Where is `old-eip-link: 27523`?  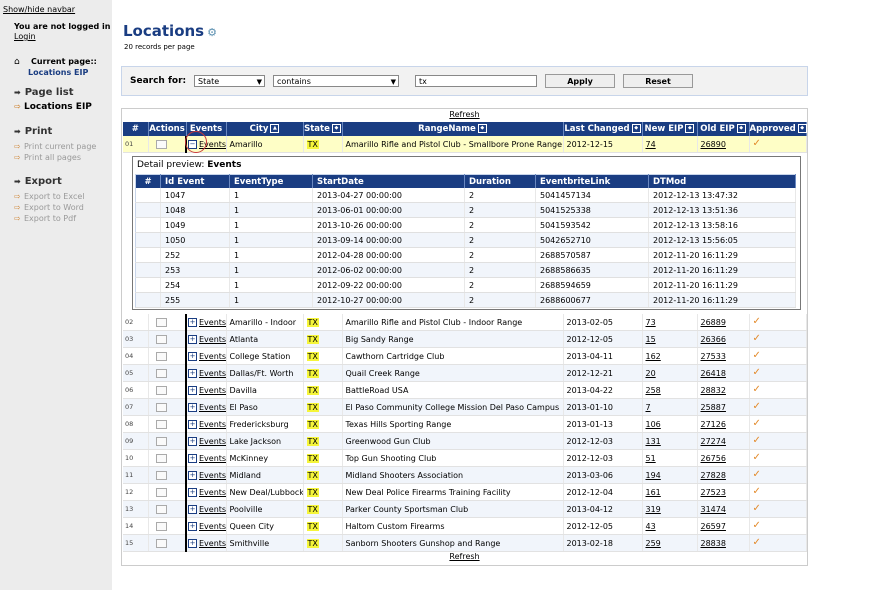 old-eip-link: 27523 is located at coordinates (713, 492).